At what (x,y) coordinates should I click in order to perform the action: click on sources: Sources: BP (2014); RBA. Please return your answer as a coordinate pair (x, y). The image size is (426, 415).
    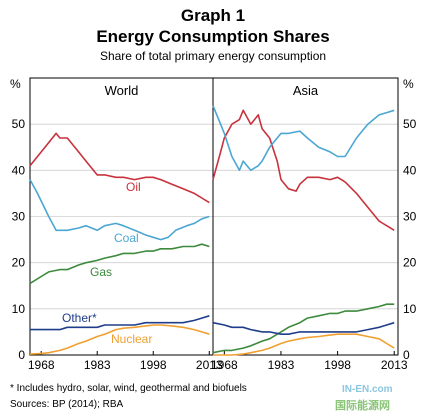
    Looking at the image, I should click on (67, 404).